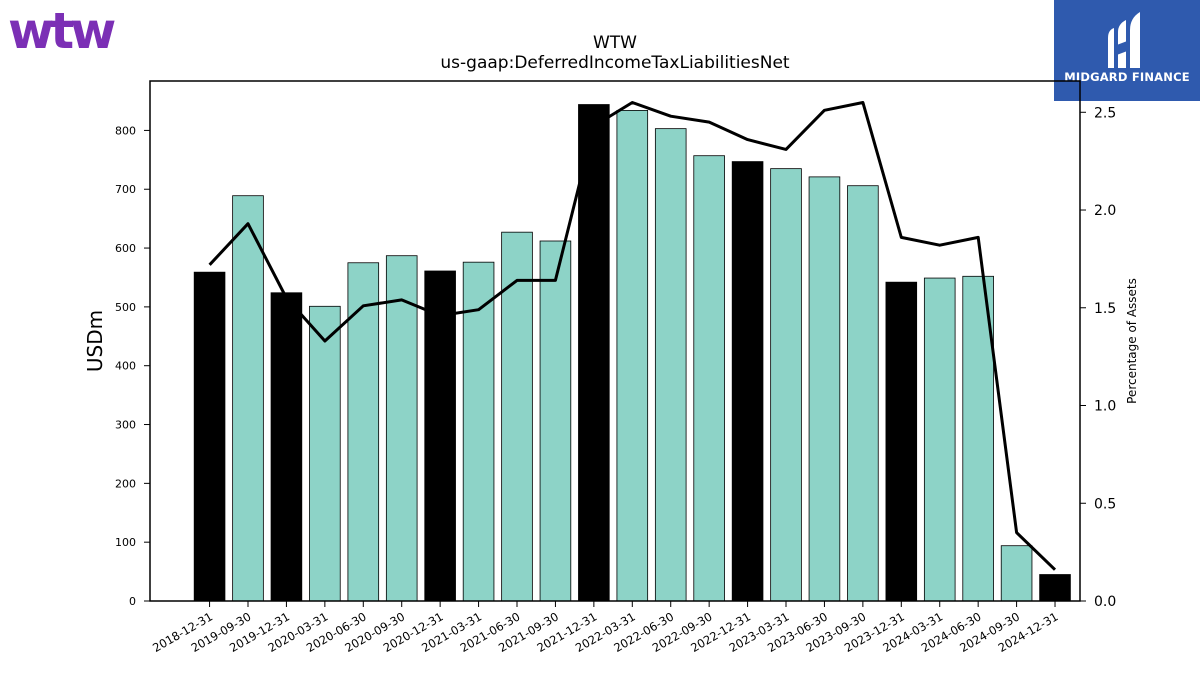  Describe the element at coordinates (125, 130) in the screenshot. I see `y-tick-label: 800` at that location.